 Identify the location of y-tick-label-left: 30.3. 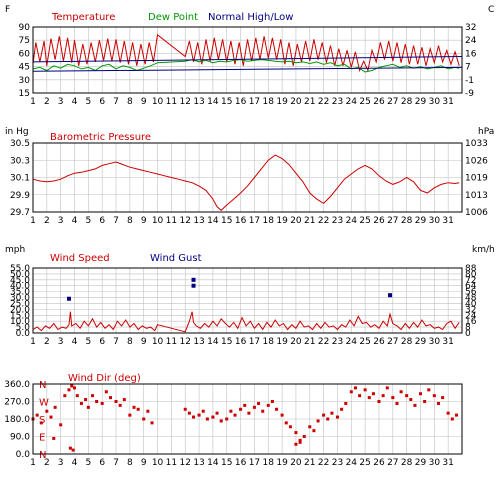
(20, 161).